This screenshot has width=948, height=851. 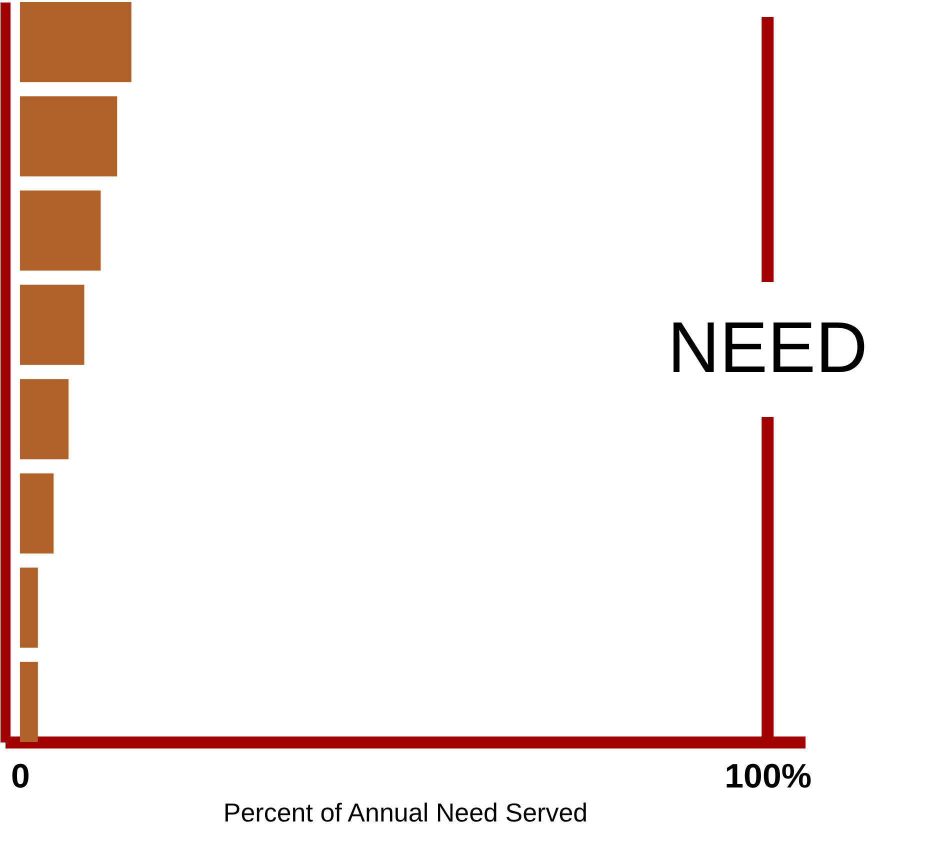 What do you see at coordinates (20, 777) in the screenshot?
I see `x-tick-label: 0` at bounding box center [20, 777].